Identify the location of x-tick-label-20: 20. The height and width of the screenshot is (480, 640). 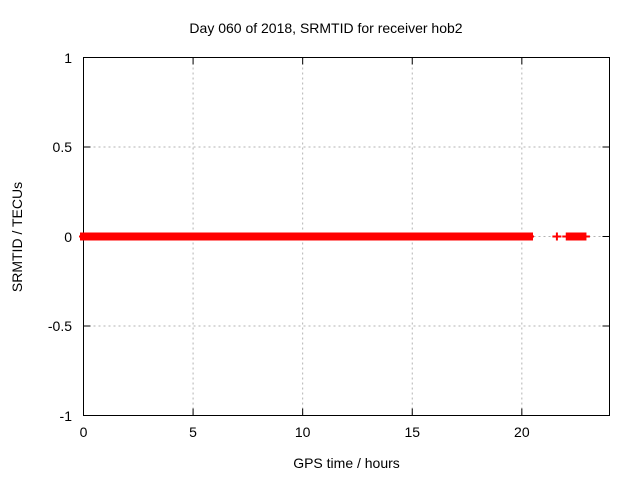
(522, 432).